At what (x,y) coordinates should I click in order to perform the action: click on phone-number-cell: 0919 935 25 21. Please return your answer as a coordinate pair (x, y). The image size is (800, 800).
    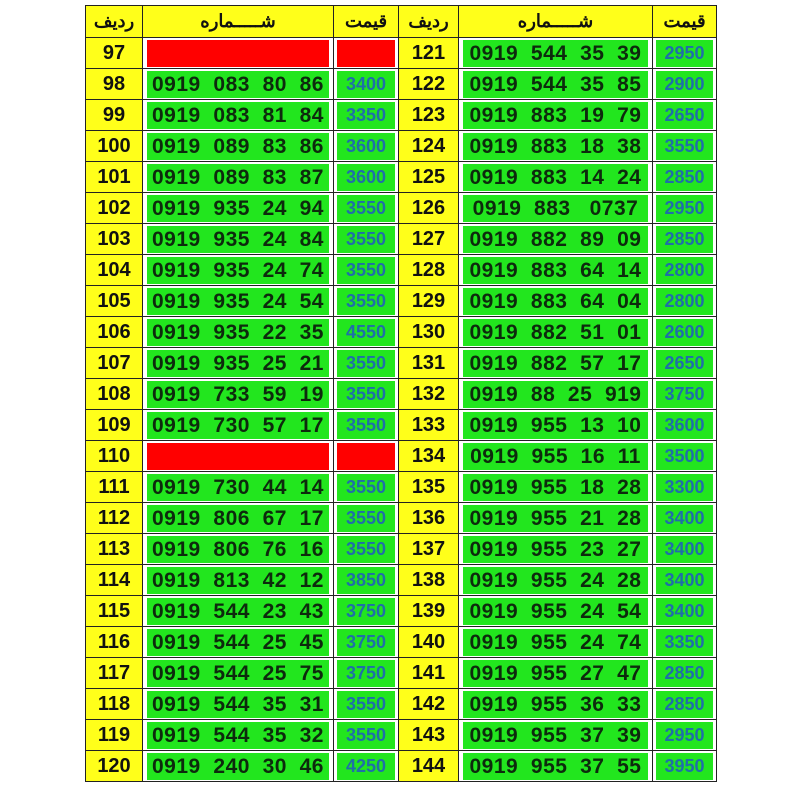
    Looking at the image, I should click on (238, 363).